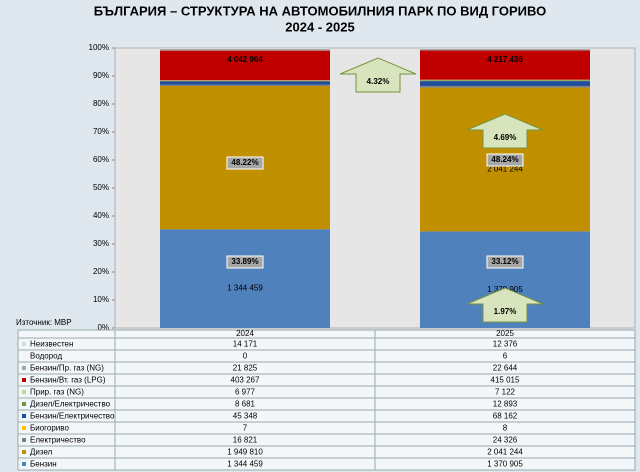  Describe the element at coordinates (378, 81) in the screenshot. I see `percent-label: 4.32%` at that location.